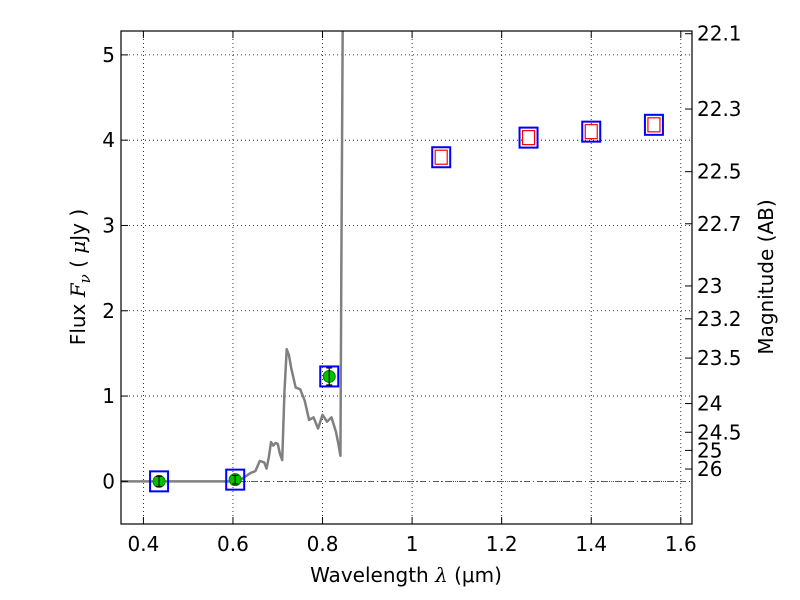  What do you see at coordinates (233, 544) in the screenshot?
I see `x-tick-label: 0.6` at bounding box center [233, 544].